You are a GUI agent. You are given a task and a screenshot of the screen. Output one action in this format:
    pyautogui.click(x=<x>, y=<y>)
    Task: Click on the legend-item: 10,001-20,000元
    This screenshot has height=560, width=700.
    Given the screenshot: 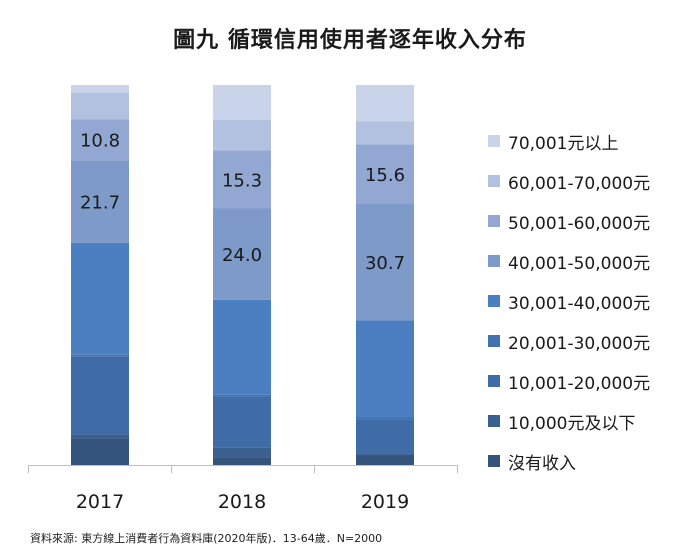 What is the action you would take?
    pyautogui.click(x=569, y=381)
    